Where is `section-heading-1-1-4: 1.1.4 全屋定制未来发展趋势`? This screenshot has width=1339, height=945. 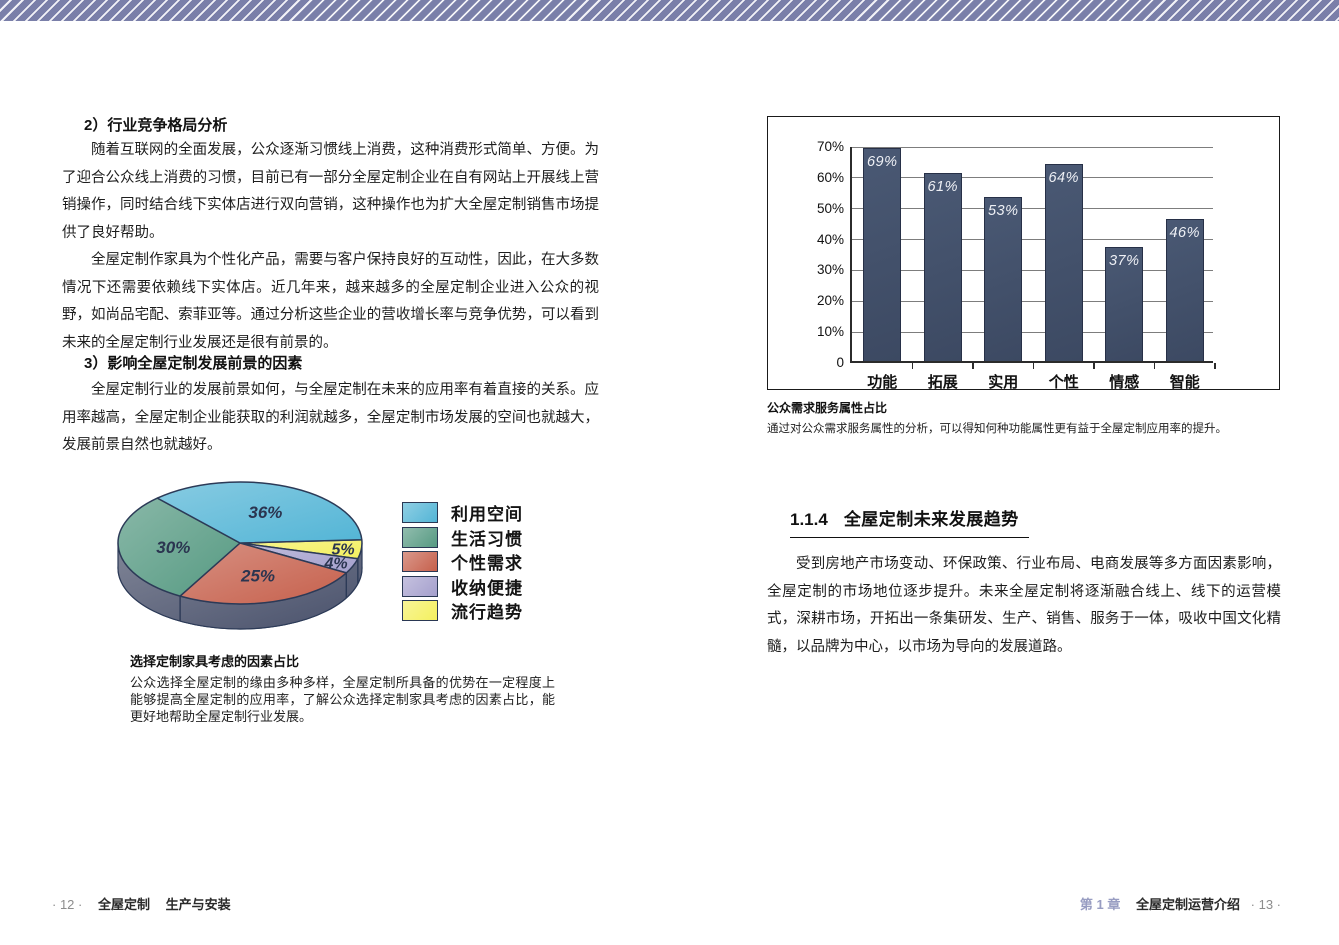 section-heading-1-1-4: 1.1.4 全屋定制未来发展趋势 is located at coordinates (909, 521).